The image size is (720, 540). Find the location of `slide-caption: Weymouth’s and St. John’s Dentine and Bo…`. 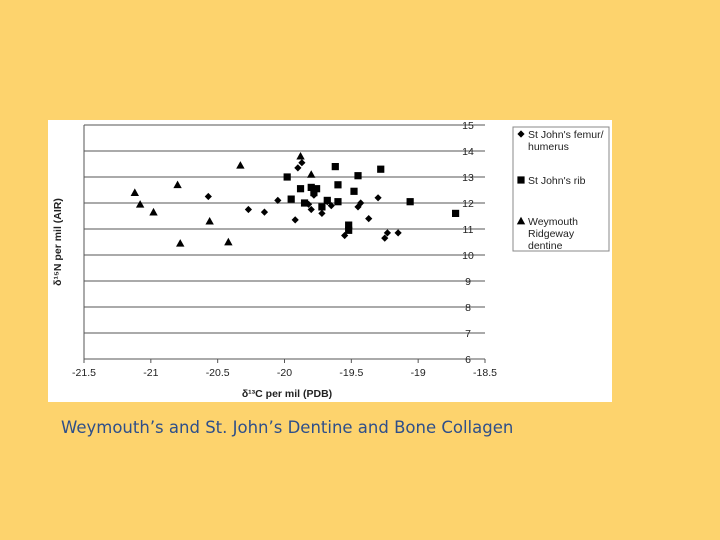

slide-caption: Weymouth’s and St. John’s Dentine and Bo… is located at coordinates (287, 427).